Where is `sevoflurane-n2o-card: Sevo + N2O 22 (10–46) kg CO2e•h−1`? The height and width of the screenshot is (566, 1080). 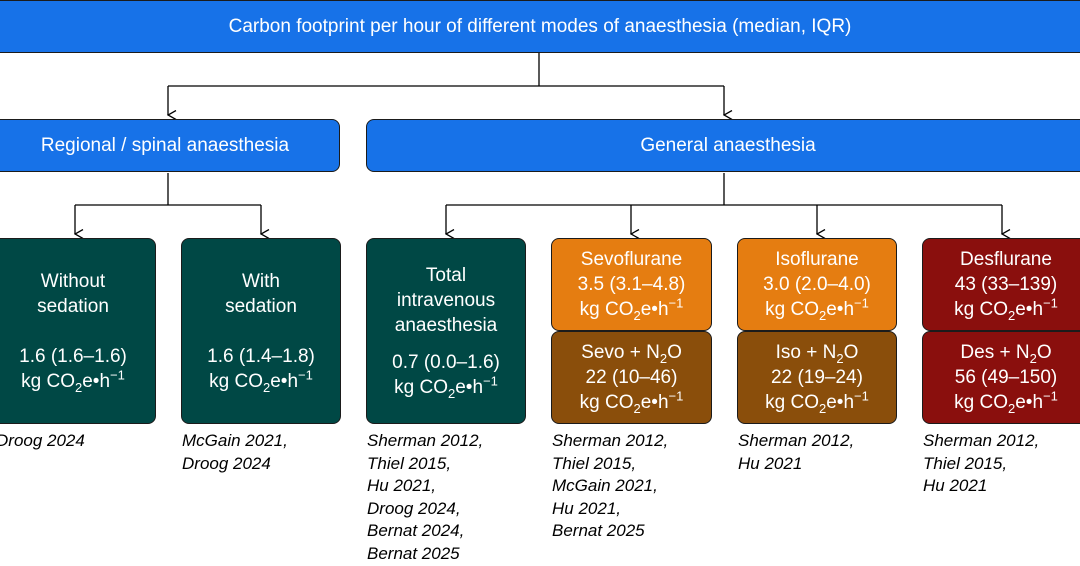
sevoflurane-n2o-card: Sevo + N2O 22 (10–46) kg CO2e•h−1 is located at coordinates (631, 377).